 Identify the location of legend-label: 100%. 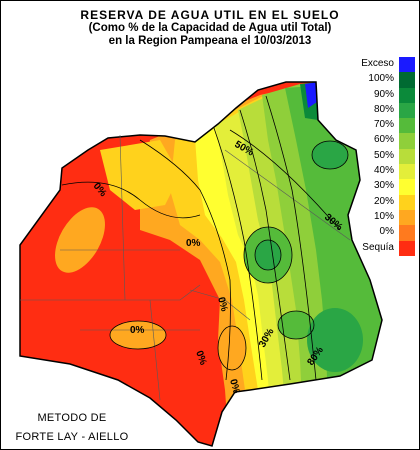
(381, 79).